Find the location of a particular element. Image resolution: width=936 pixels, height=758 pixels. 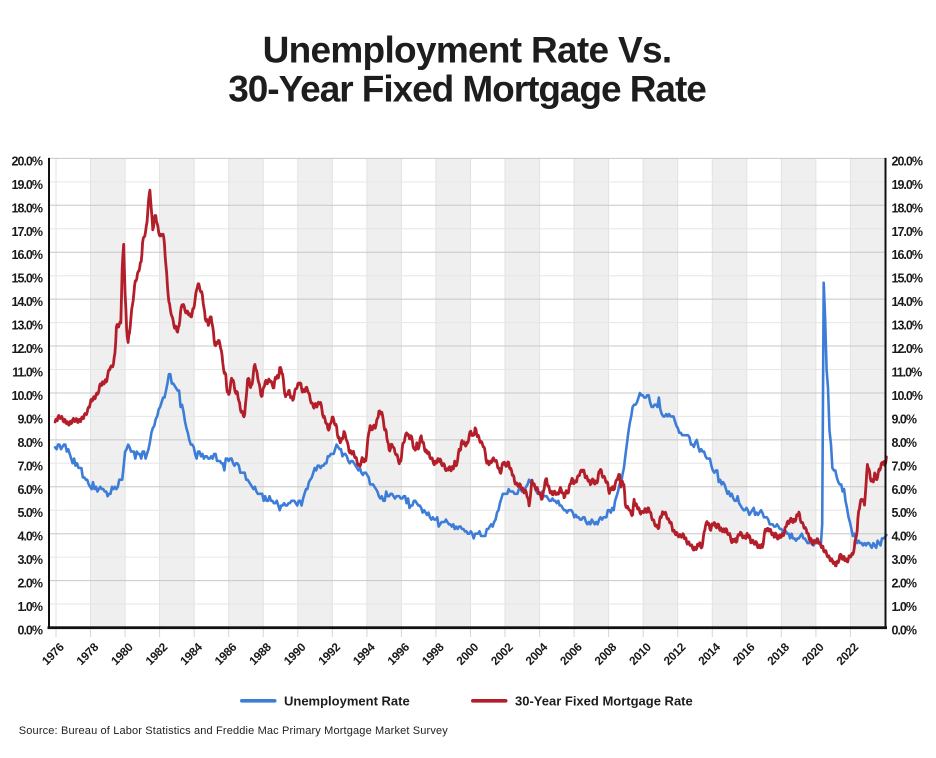

svg-text: Unemployment Rate is located at coordinates (347, 701).